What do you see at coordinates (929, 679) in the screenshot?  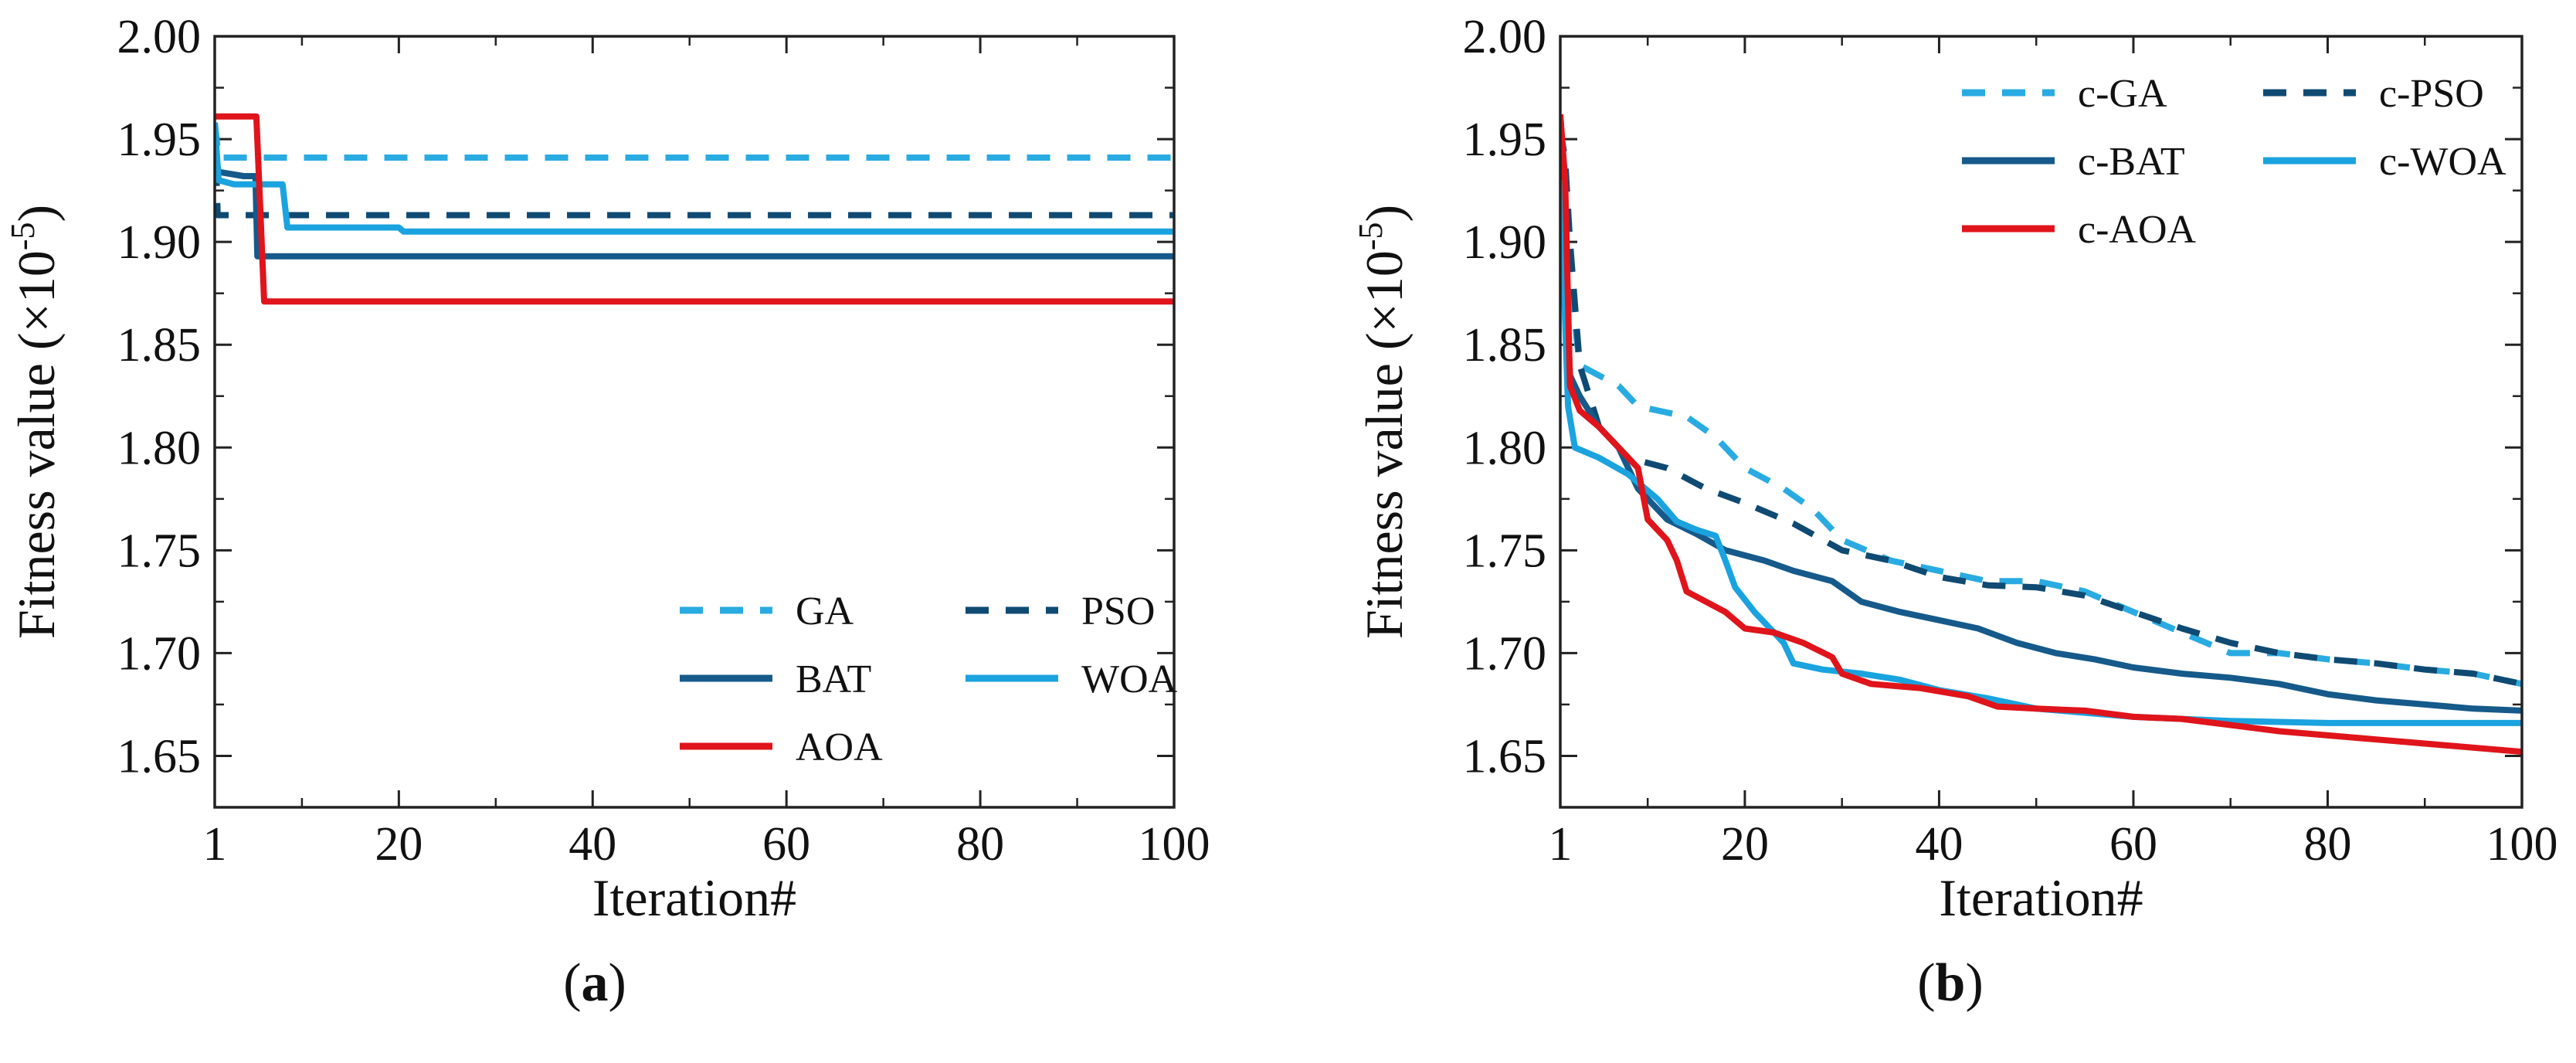 I see `legend: GA PSO BAT WOA AOA` at bounding box center [929, 679].